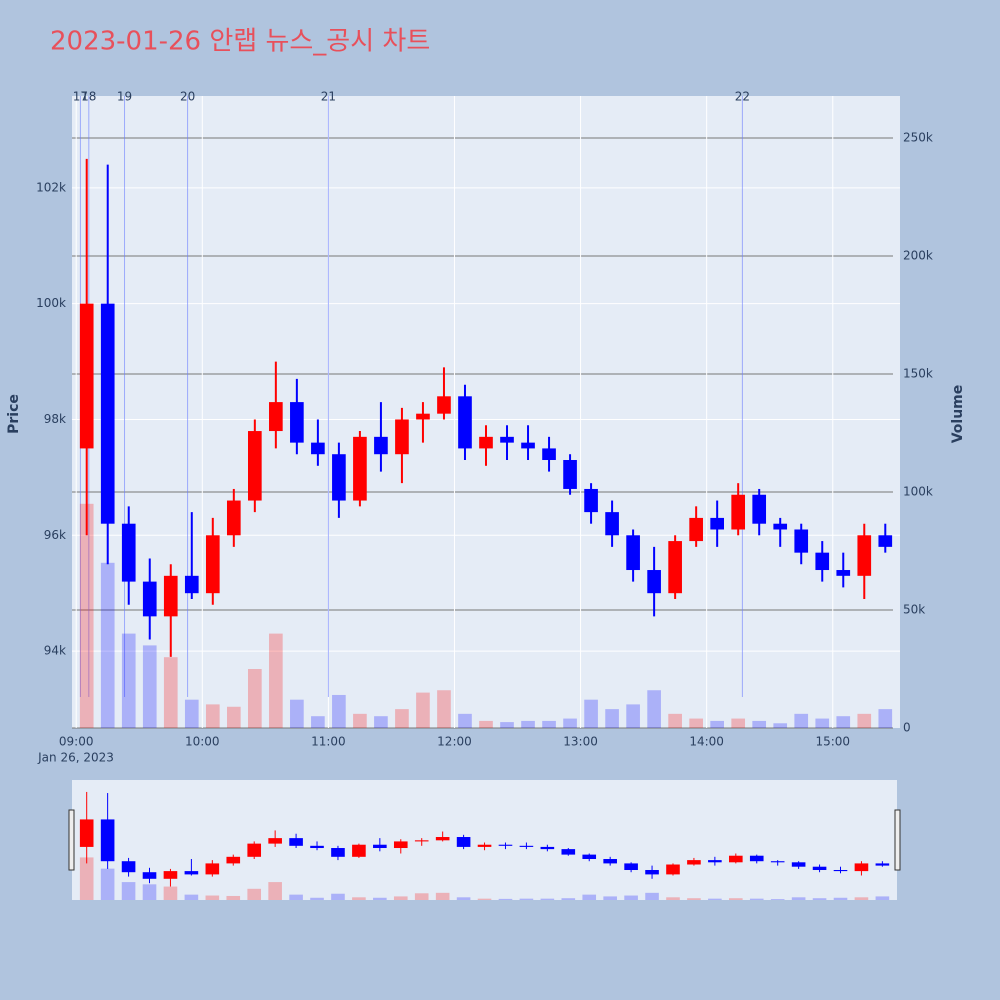 This screenshot has height=1000, width=1000. I want to click on y2-tick-label: 100k, so click(918, 492).